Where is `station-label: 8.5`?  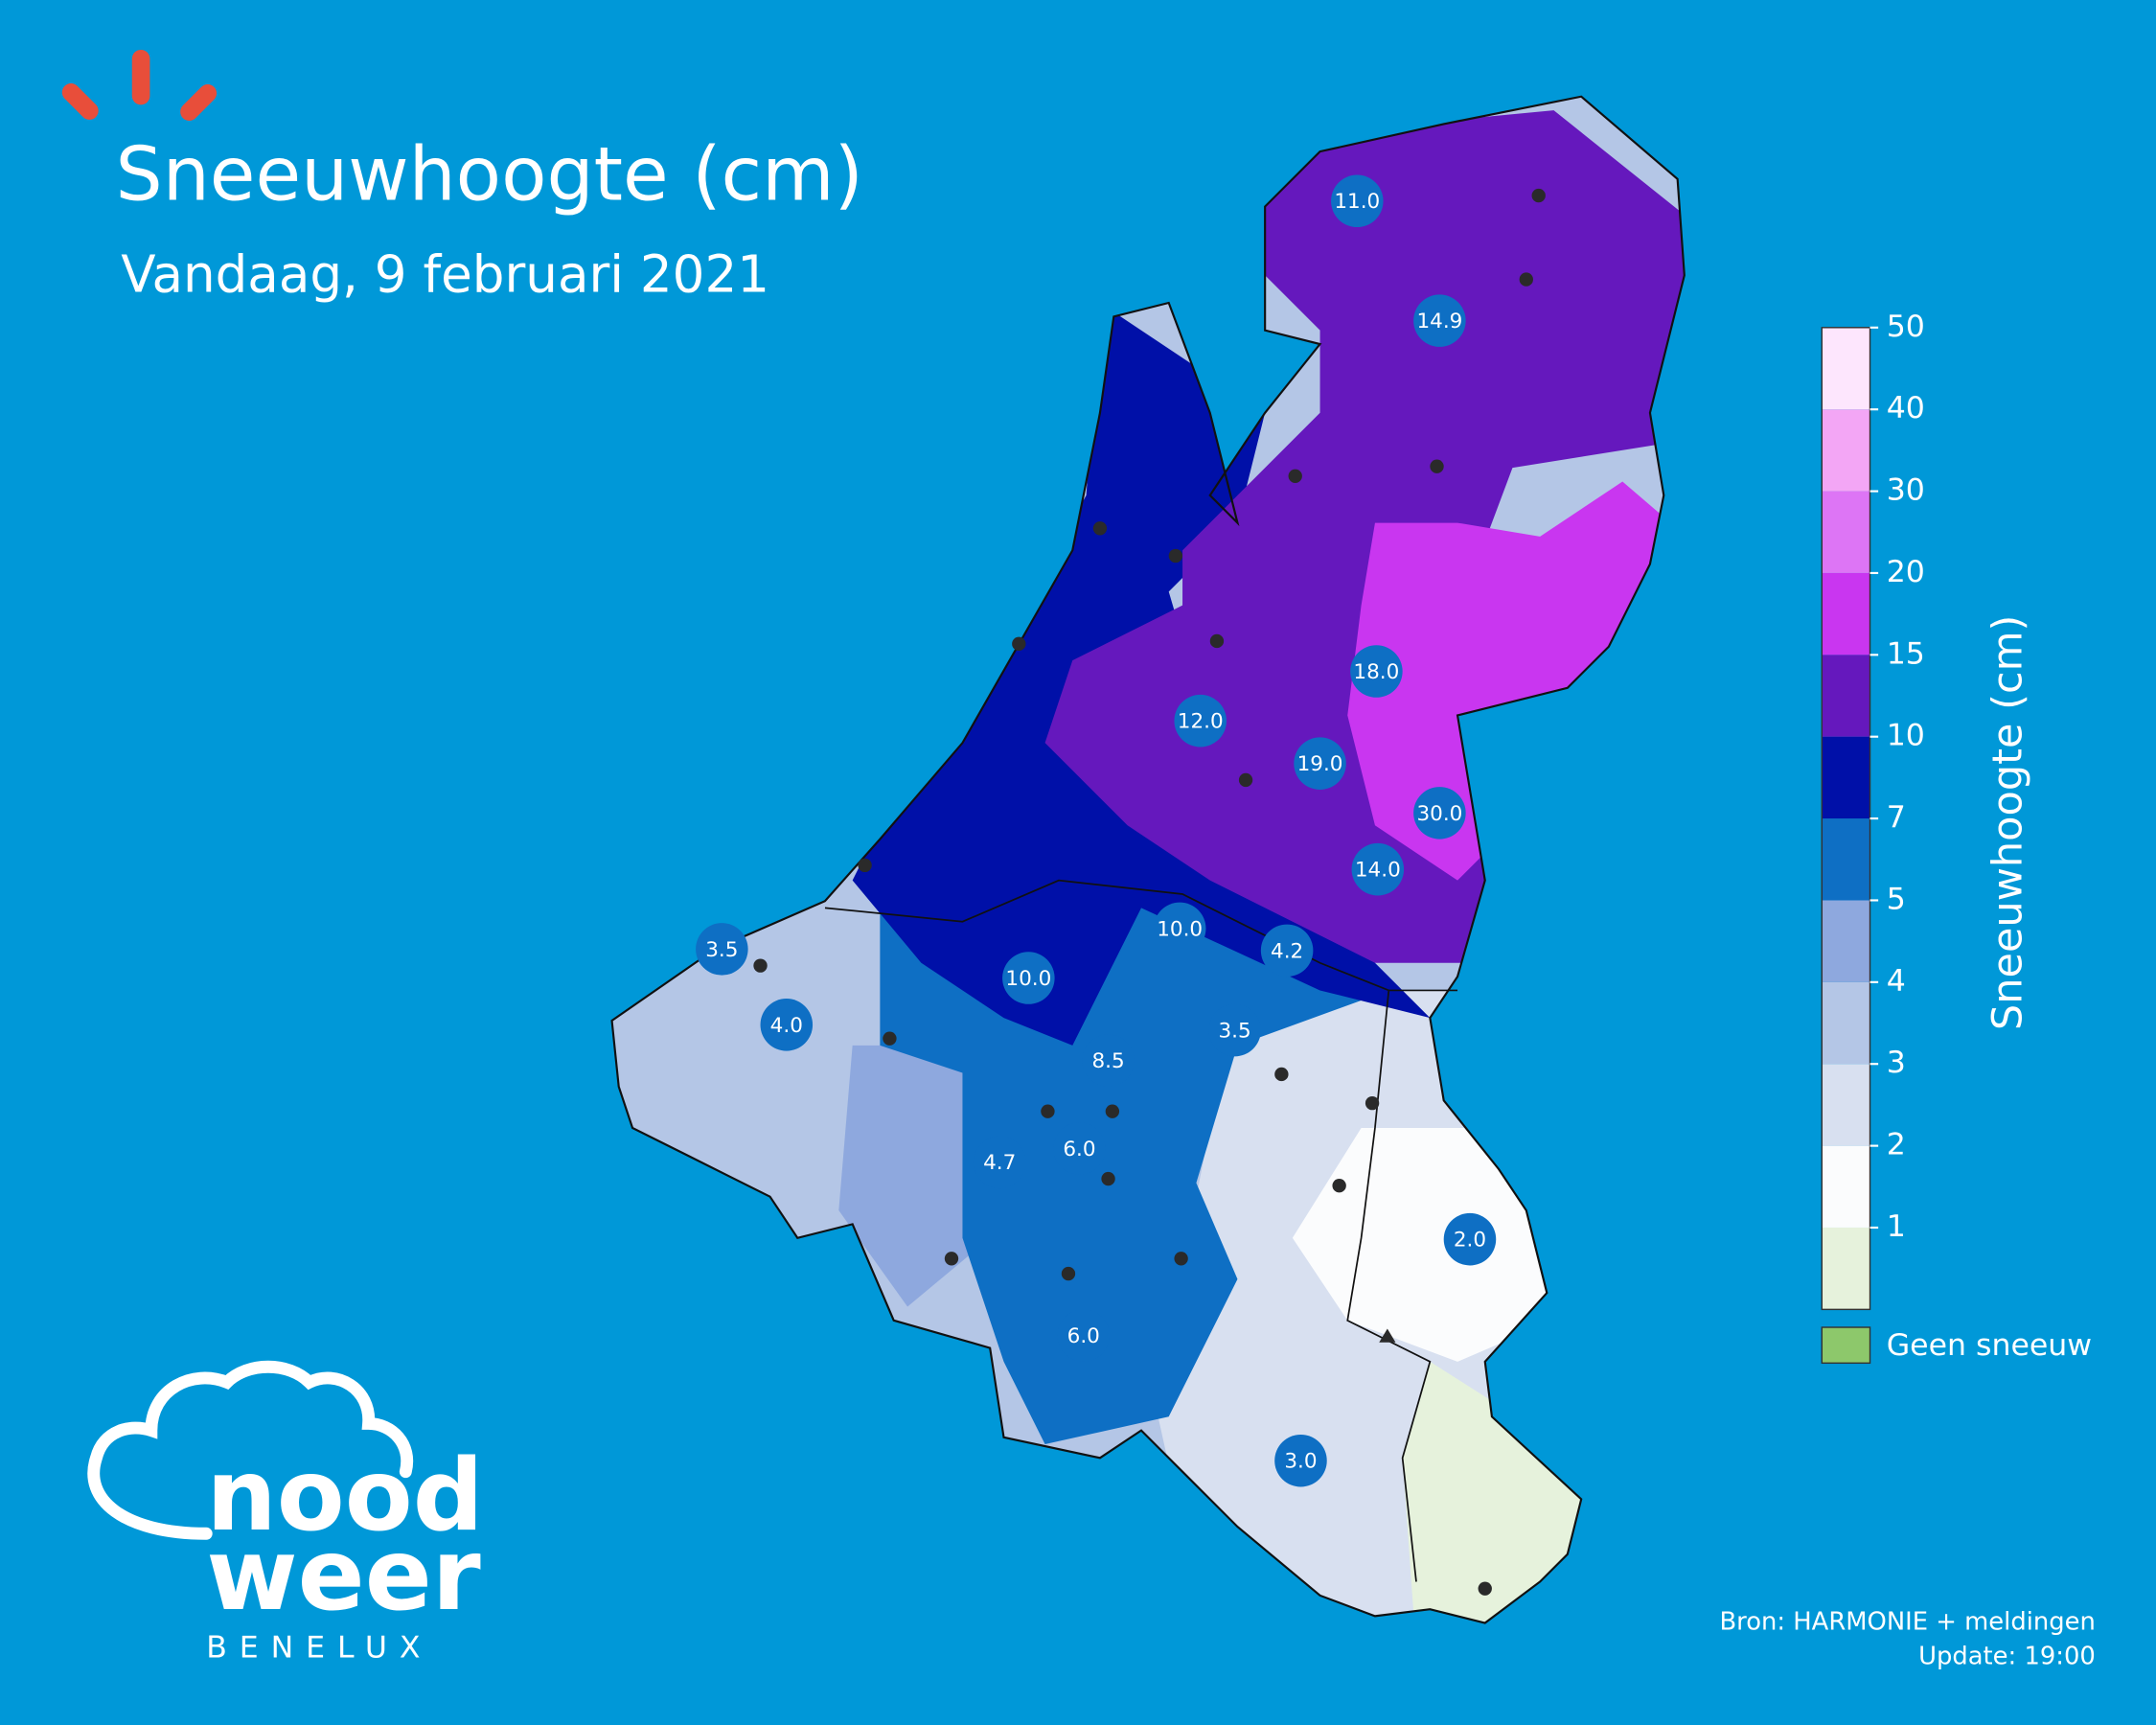
station-label: 8.5 is located at coordinates (1107, 1061).